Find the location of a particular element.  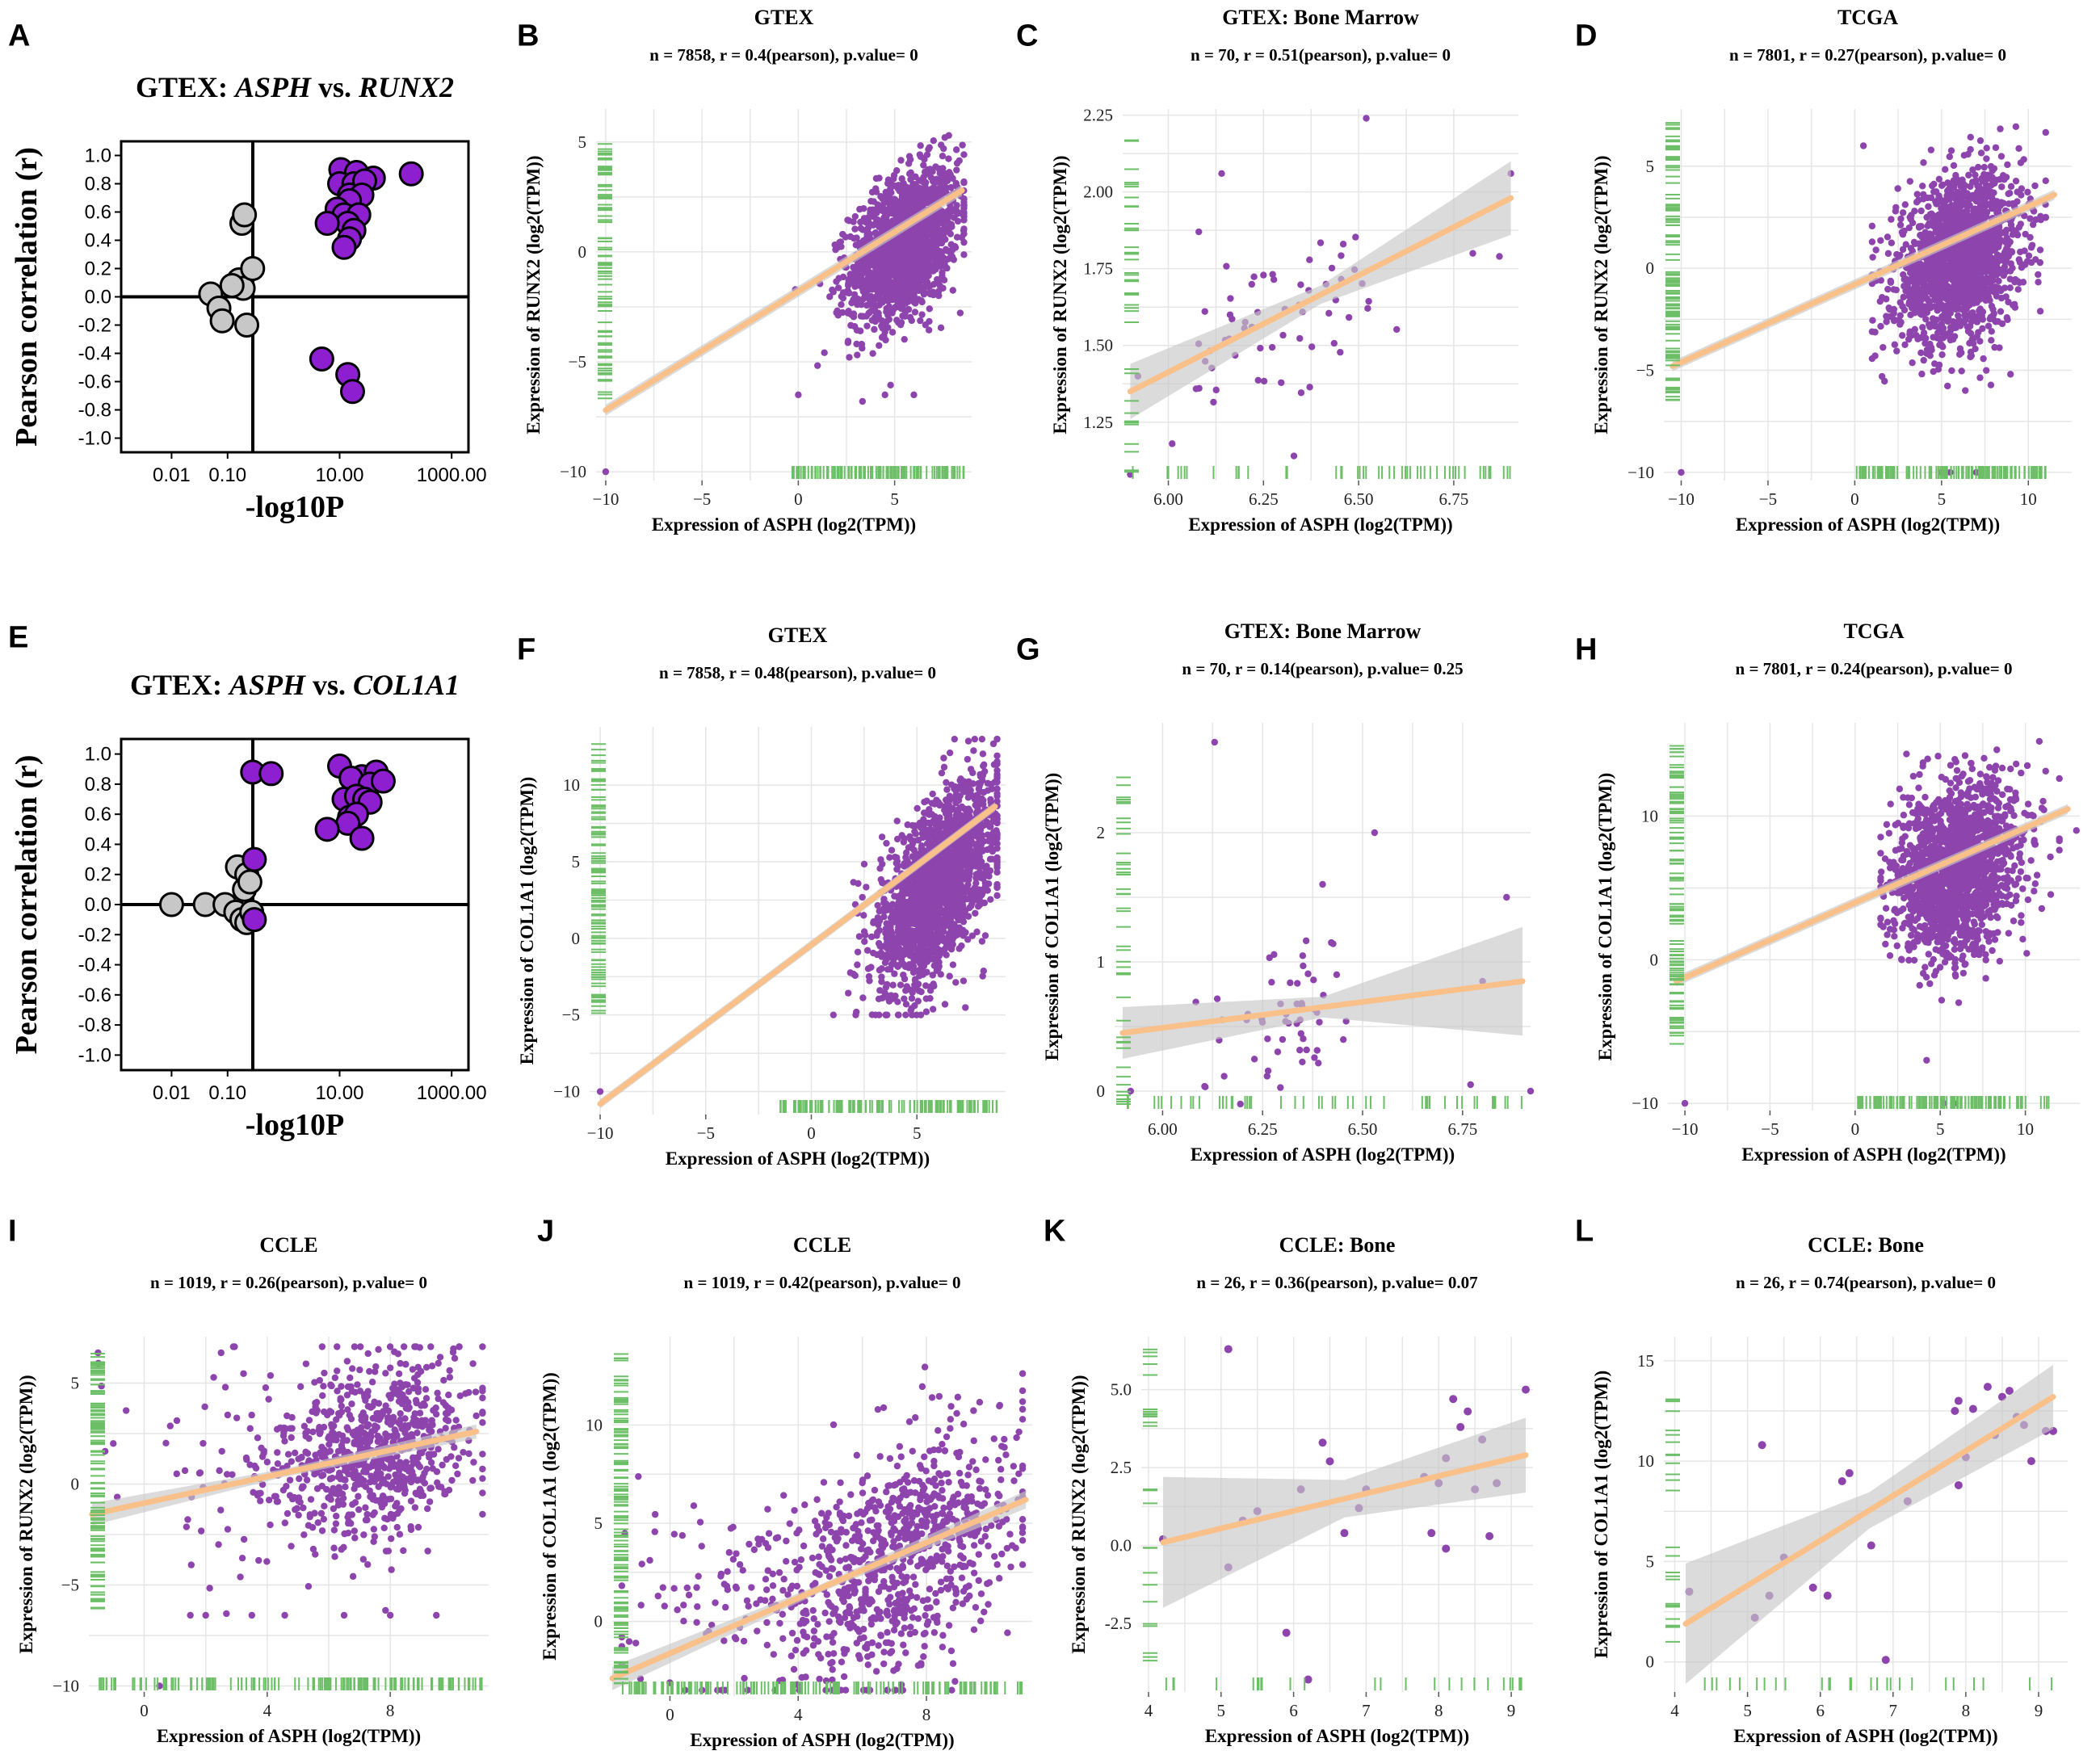

data-points is located at coordinates (799, 915).